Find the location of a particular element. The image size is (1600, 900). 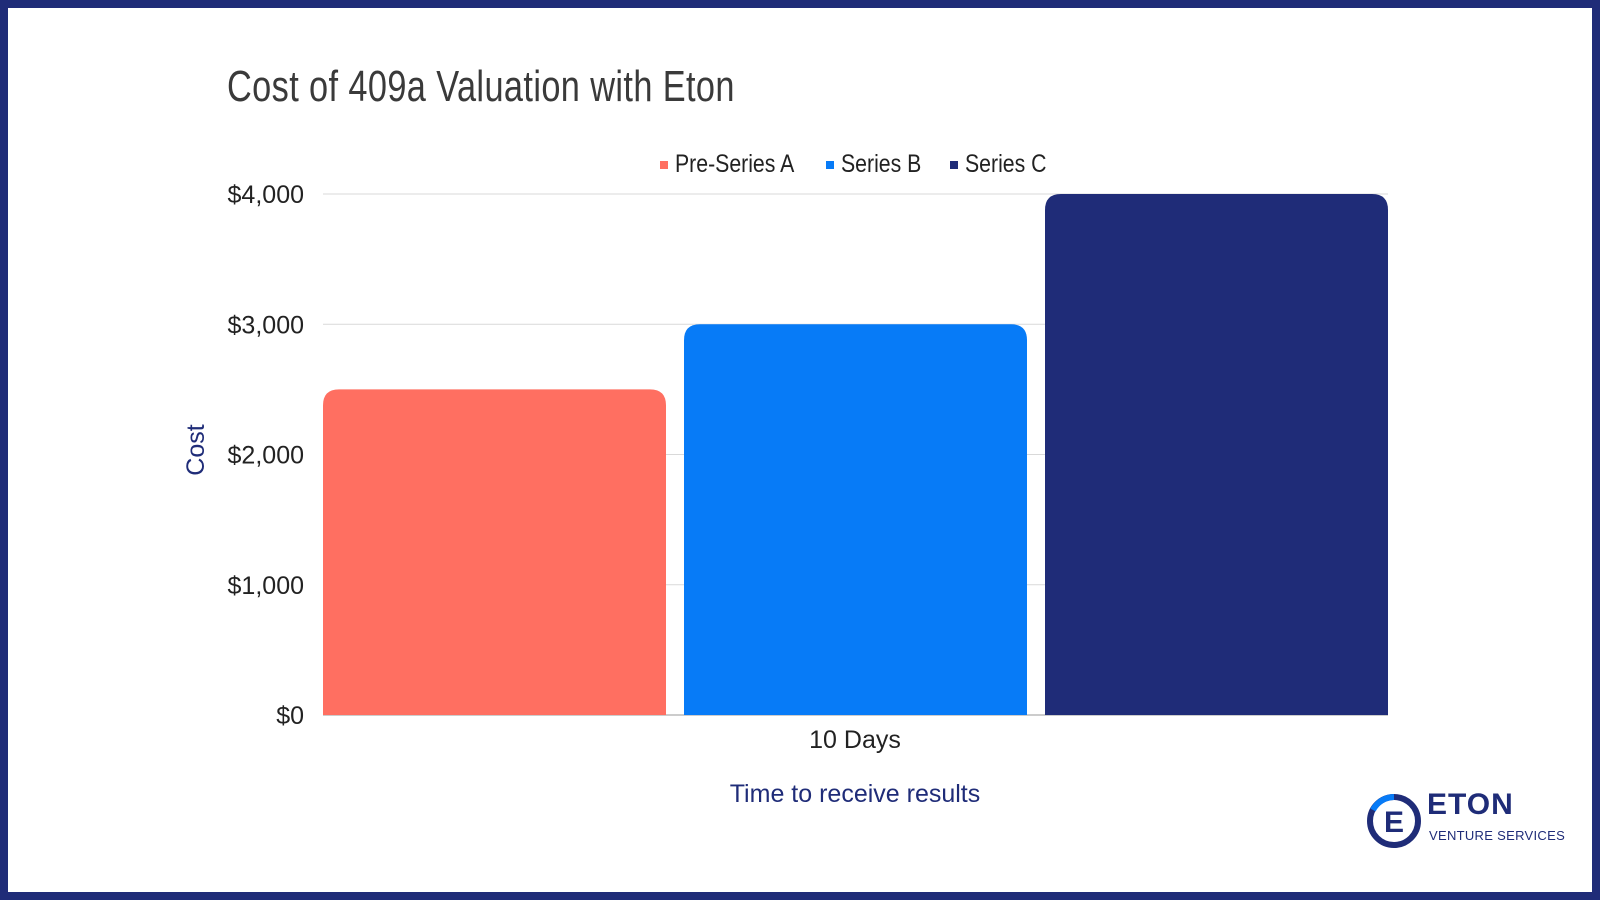

chart-title: Cost of 409a Valuation with Eton is located at coordinates (481, 86).